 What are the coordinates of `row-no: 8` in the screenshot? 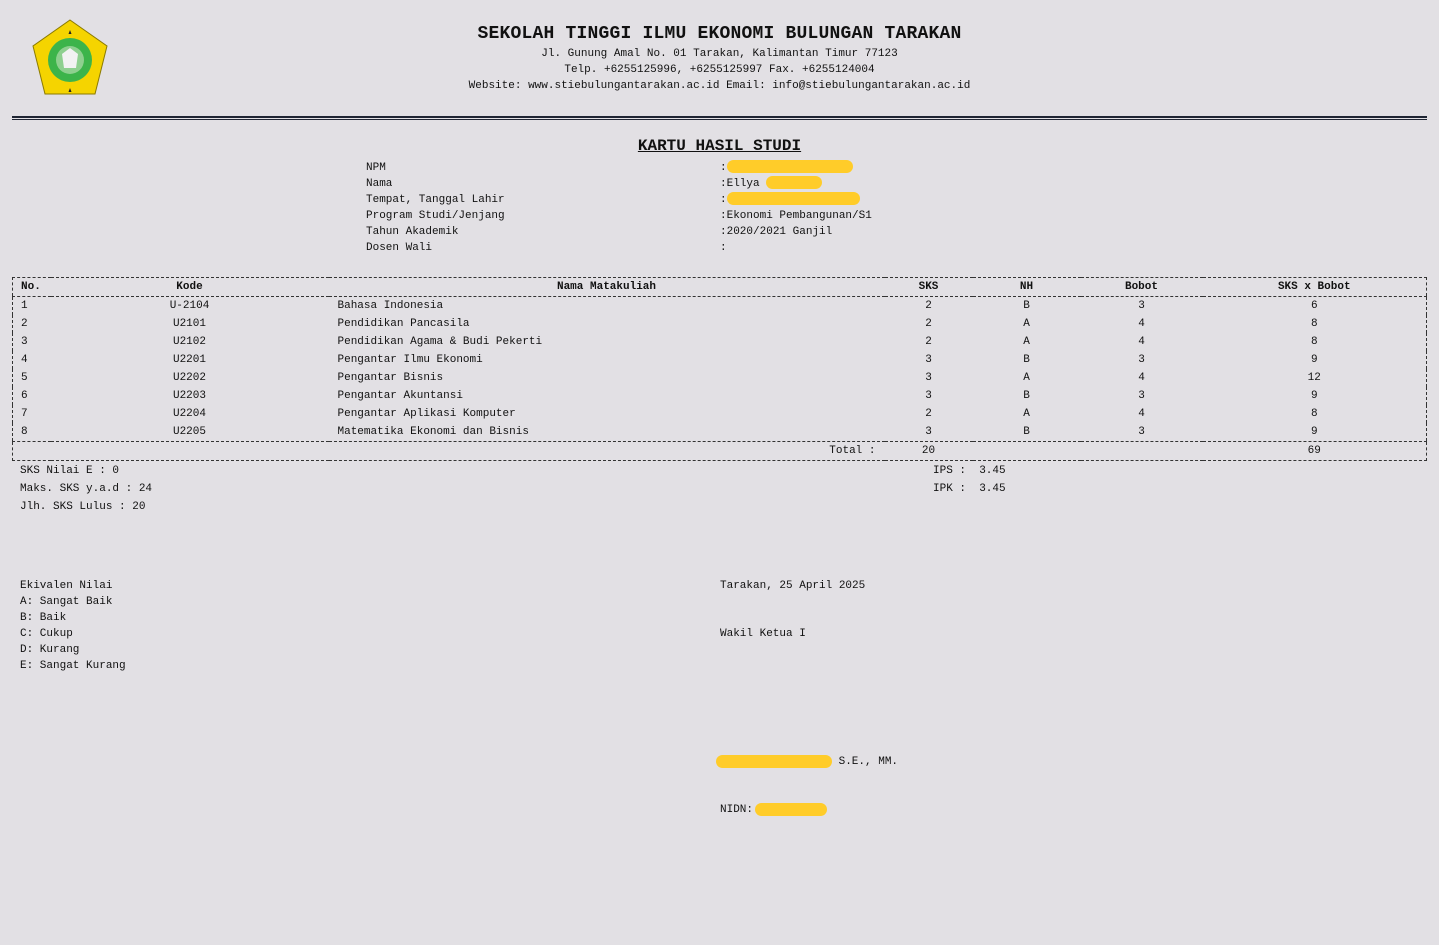 It's located at (24, 432).